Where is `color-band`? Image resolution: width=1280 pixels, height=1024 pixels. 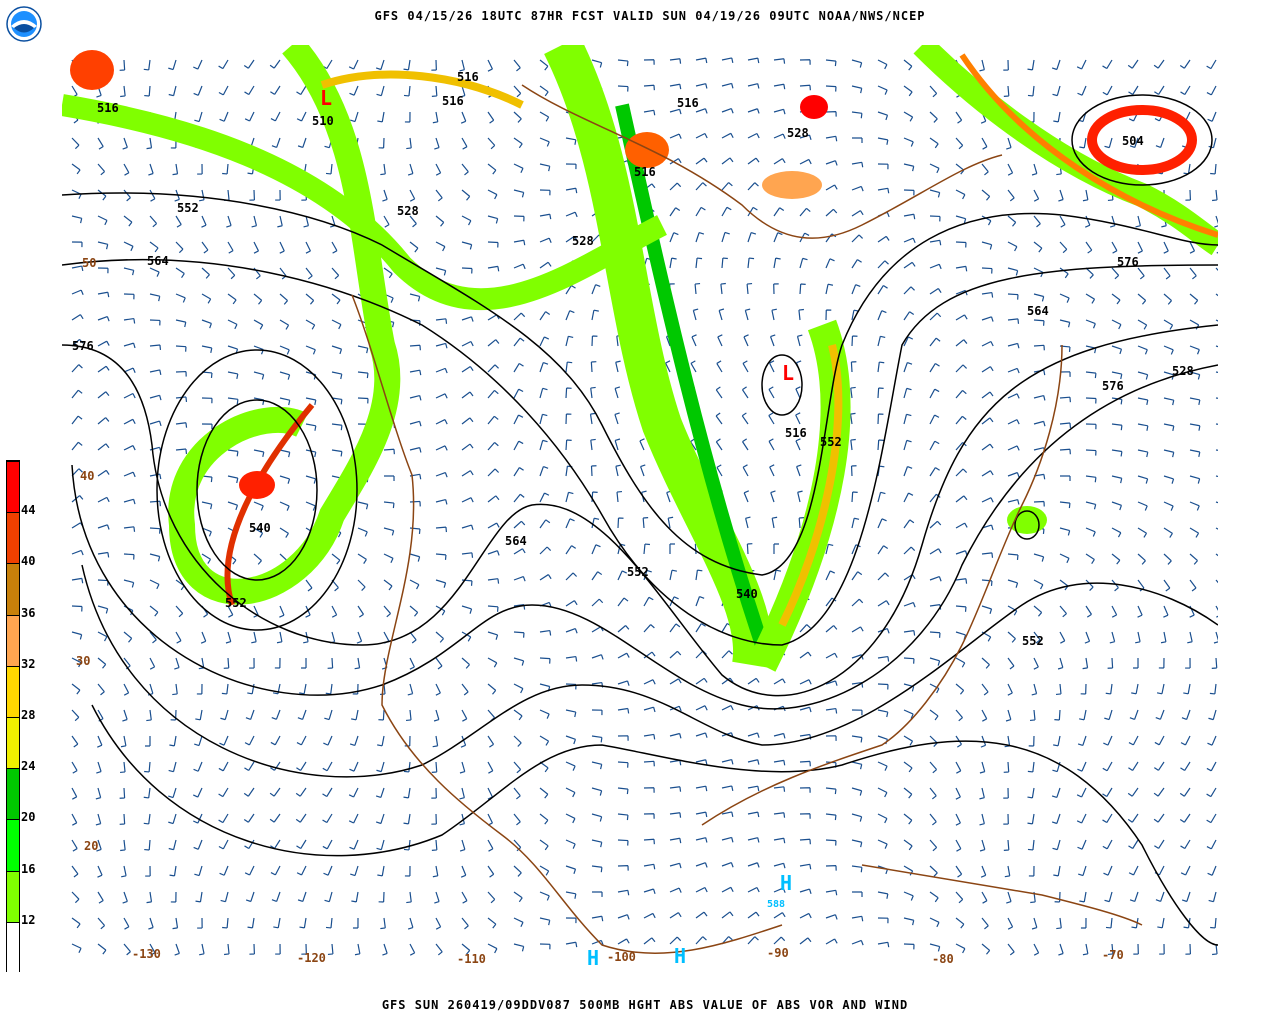 color-band is located at coordinates (13, 640).